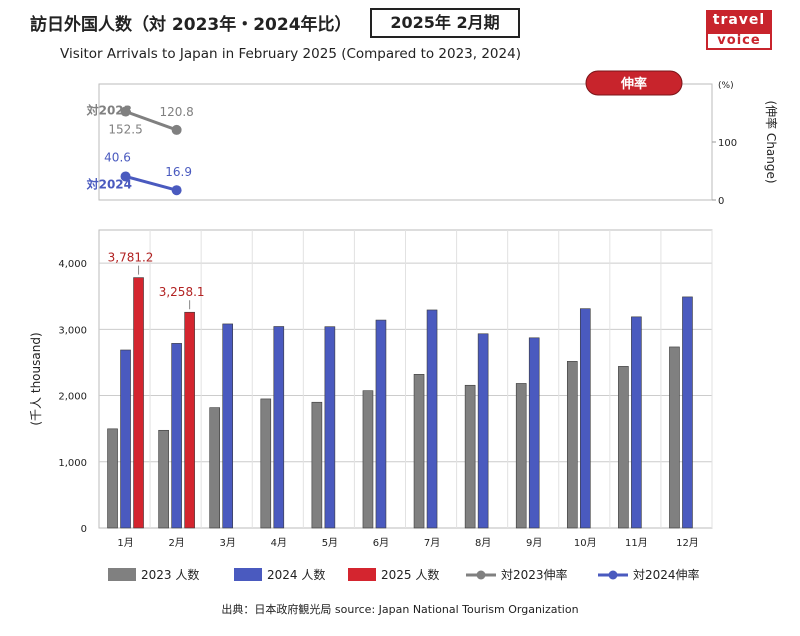 This screenshot has width=800, height=636. What do you see at coordinates (330, 543) in the screenshot?
I see `x-tick-label: 5月` at bounding box center [330, 543].